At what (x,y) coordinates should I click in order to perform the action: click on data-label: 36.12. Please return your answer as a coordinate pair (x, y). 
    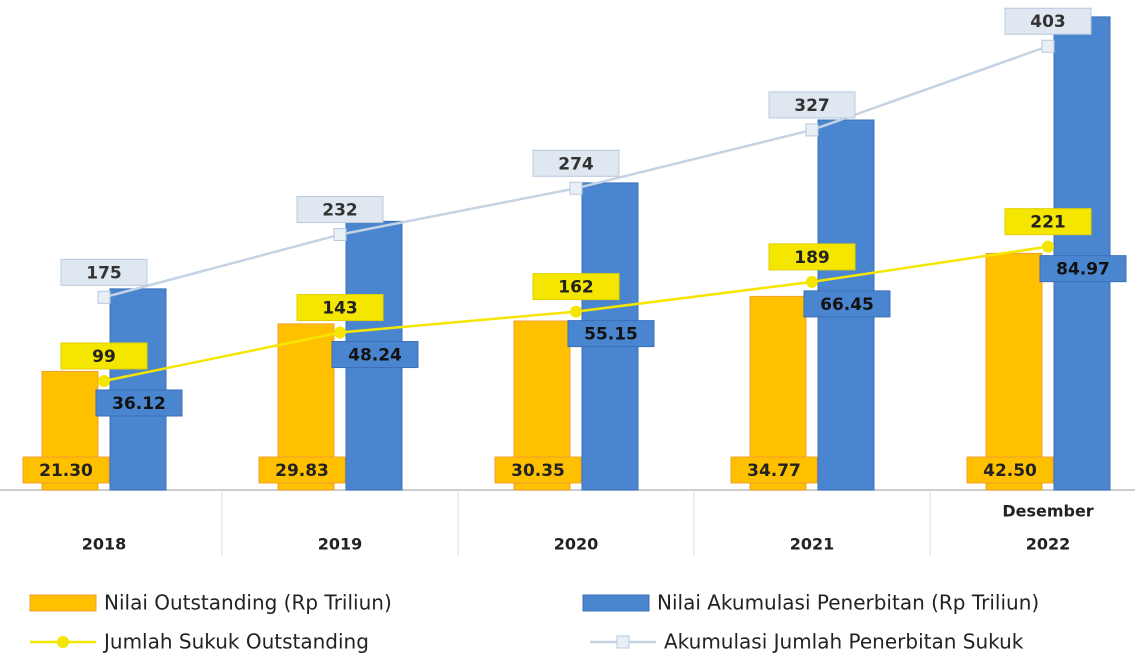
    Looking at the image, I should click on (139, 404).